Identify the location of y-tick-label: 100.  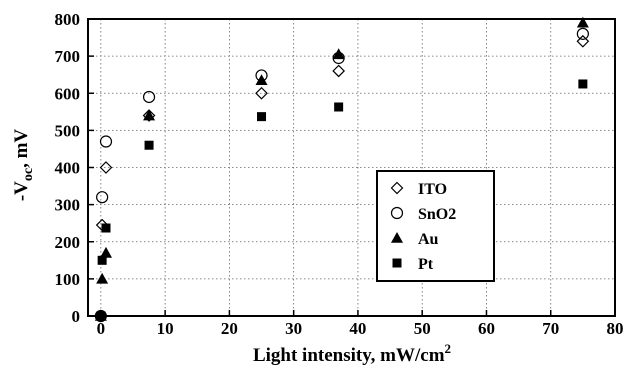
(68, 279).